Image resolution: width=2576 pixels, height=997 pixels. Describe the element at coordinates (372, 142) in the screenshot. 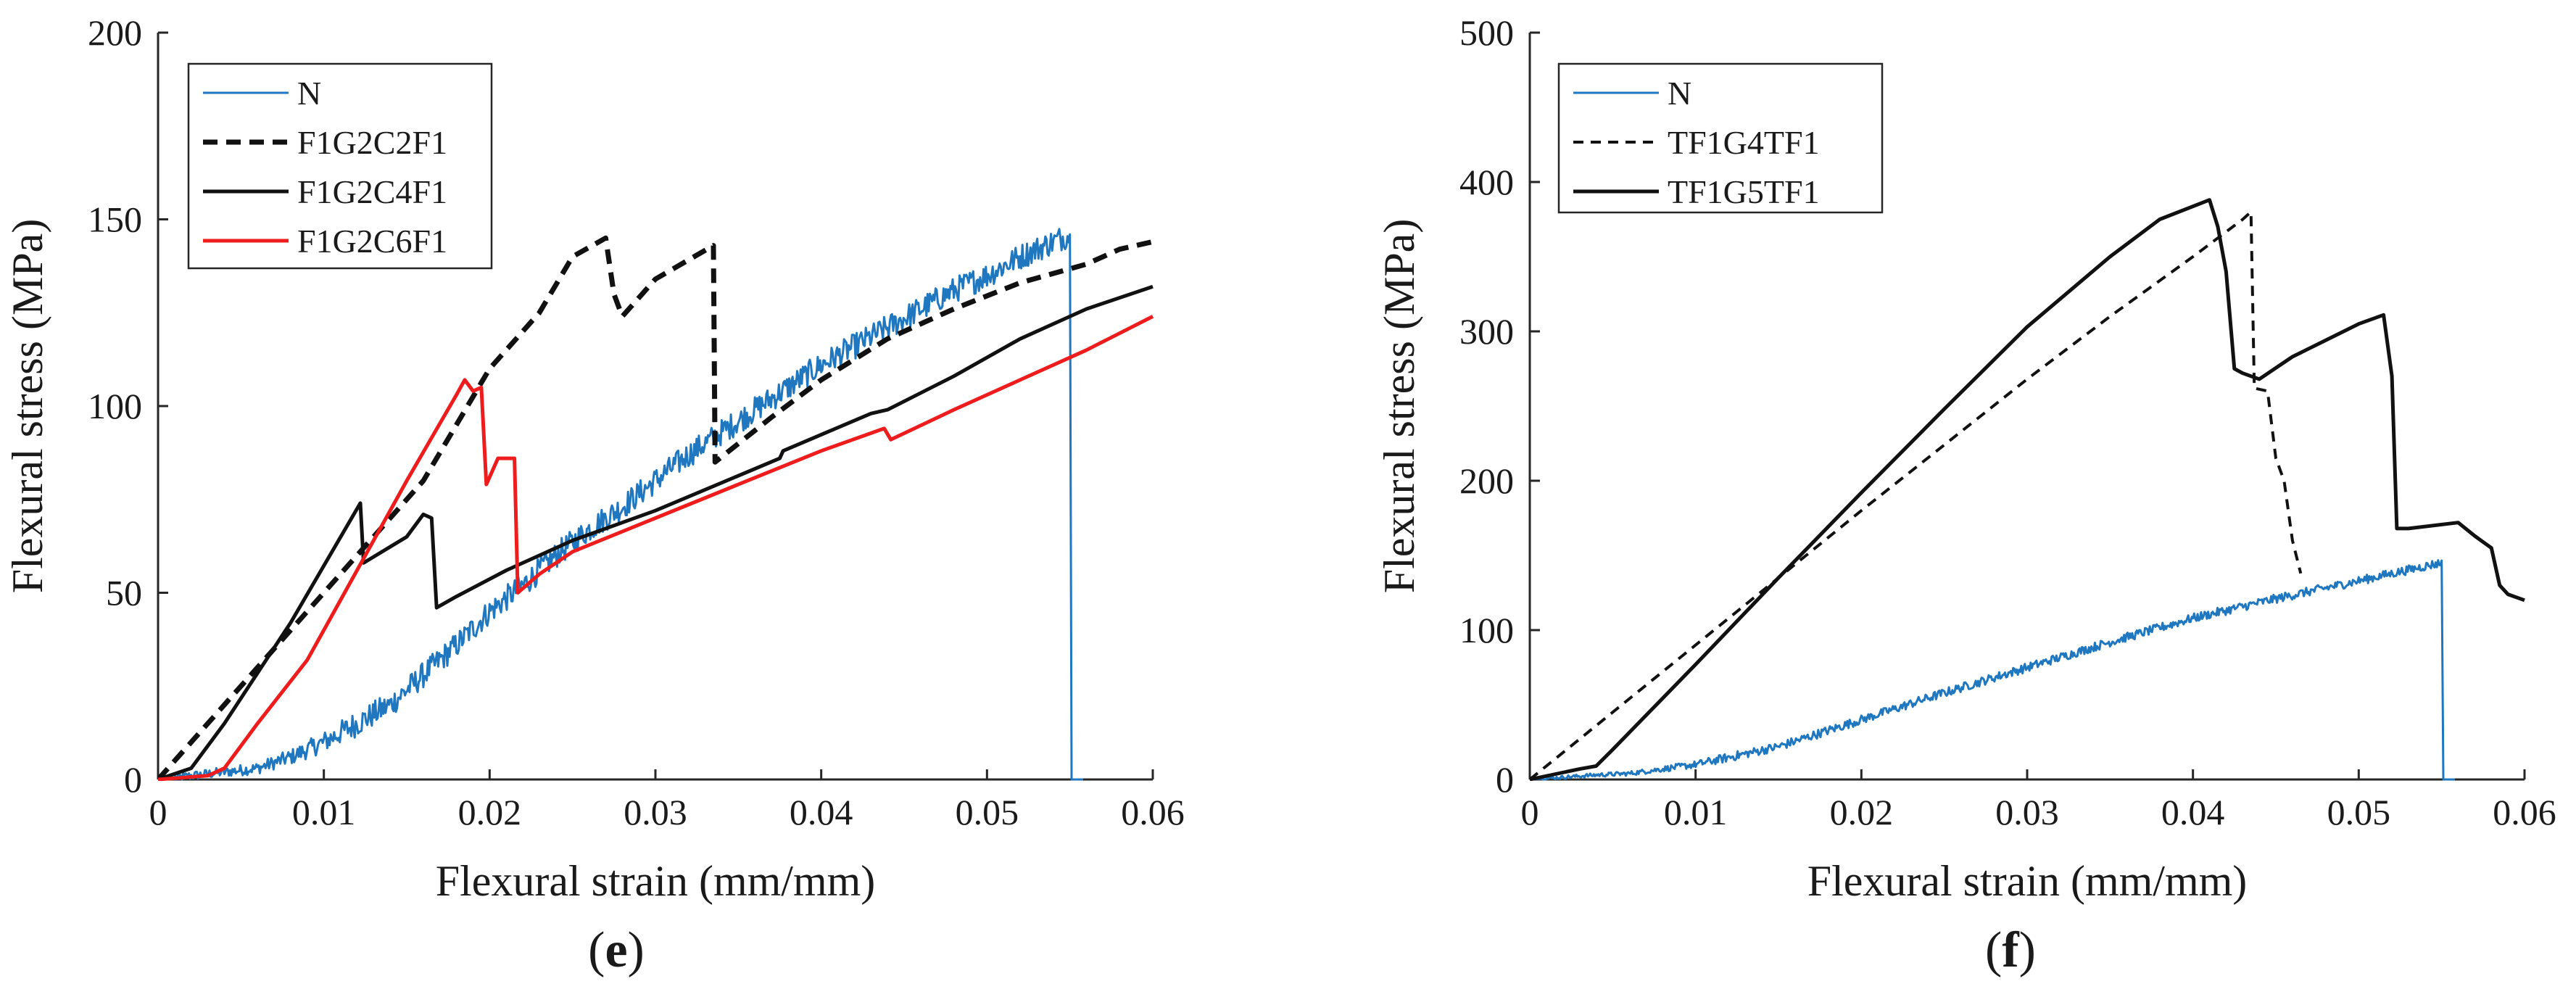

I see `legend-label: F1G2C2F1` at that location.